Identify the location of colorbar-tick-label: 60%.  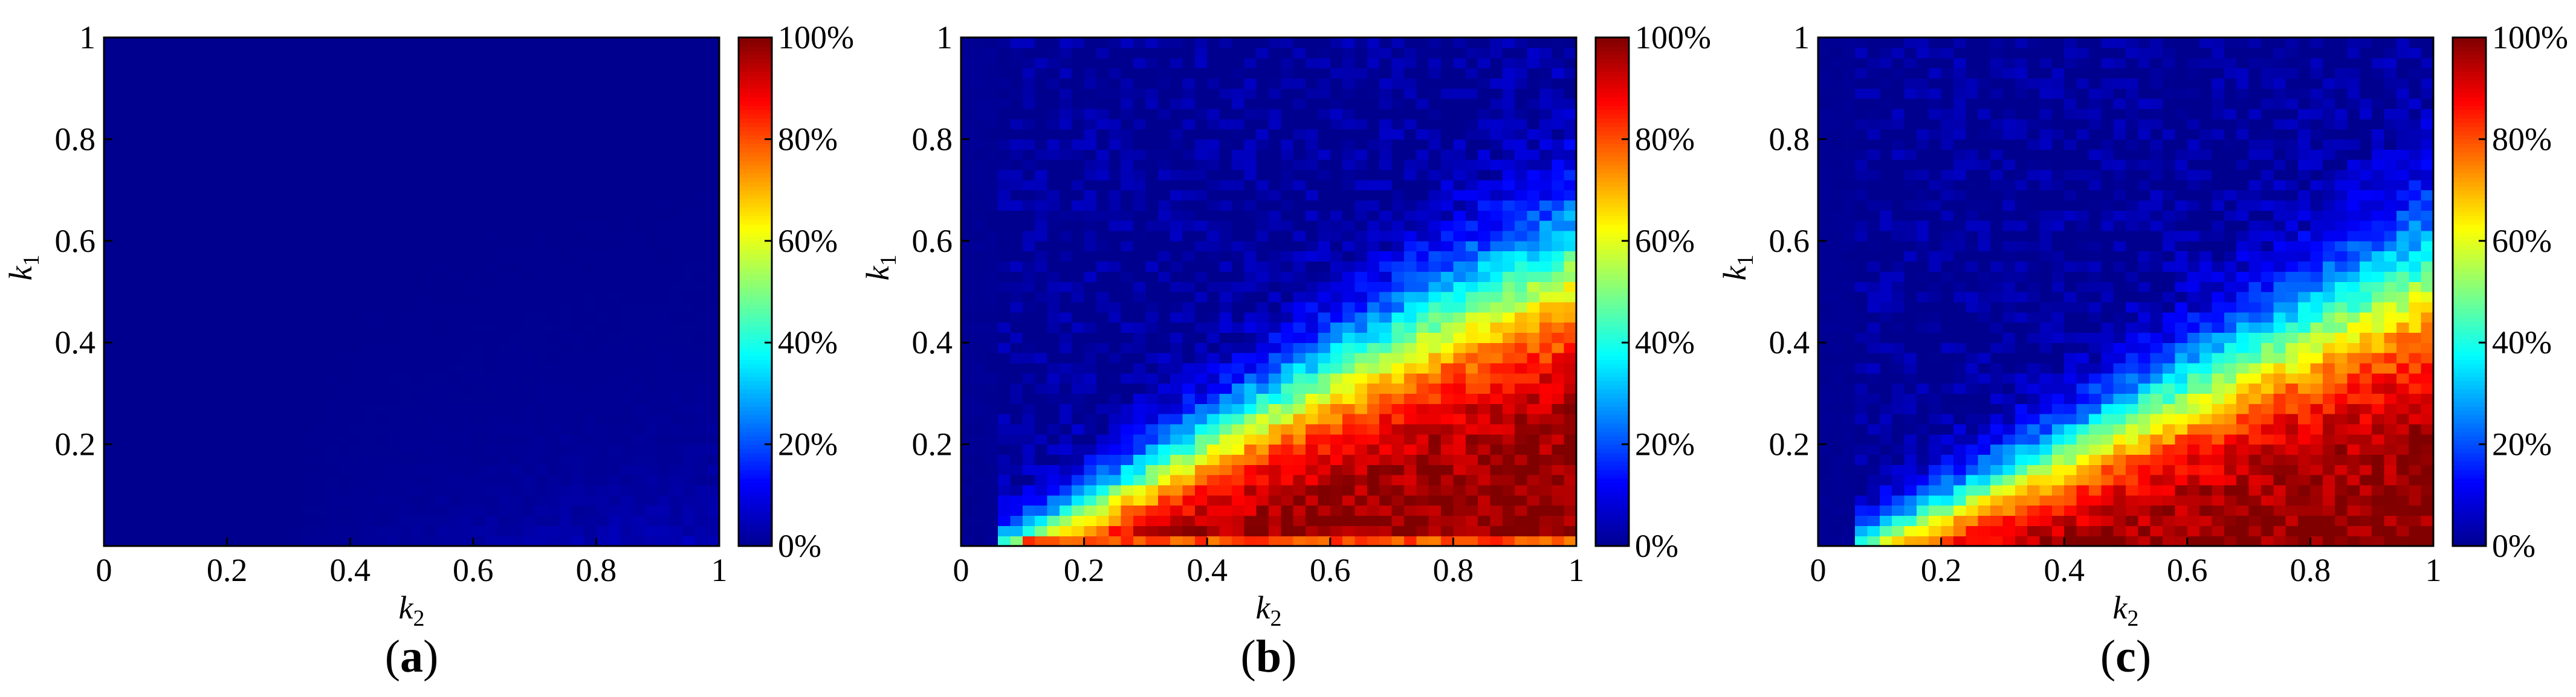
(808, 241).